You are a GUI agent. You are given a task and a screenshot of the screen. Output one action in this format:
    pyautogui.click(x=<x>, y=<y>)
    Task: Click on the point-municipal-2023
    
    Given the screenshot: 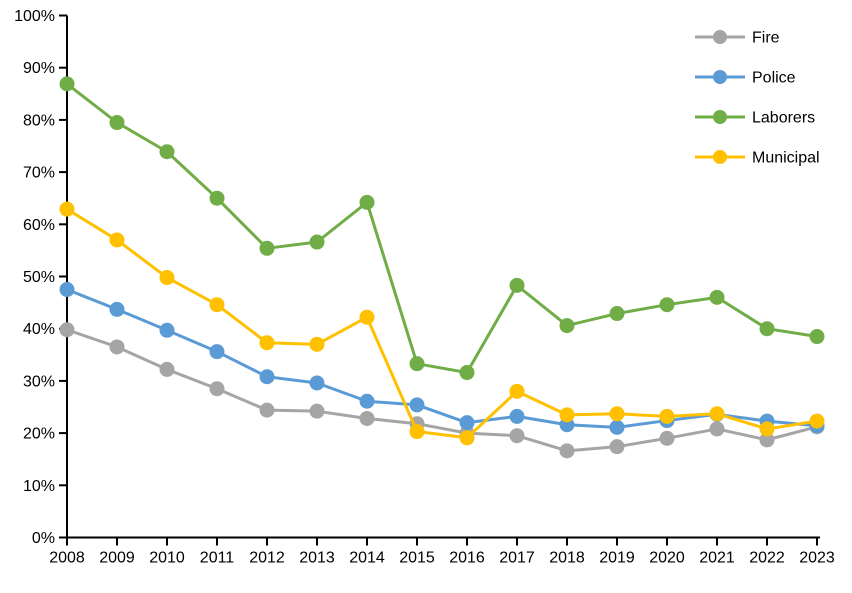 What is the action you would take?
    pyautogui.click(x=817, y=421)
    